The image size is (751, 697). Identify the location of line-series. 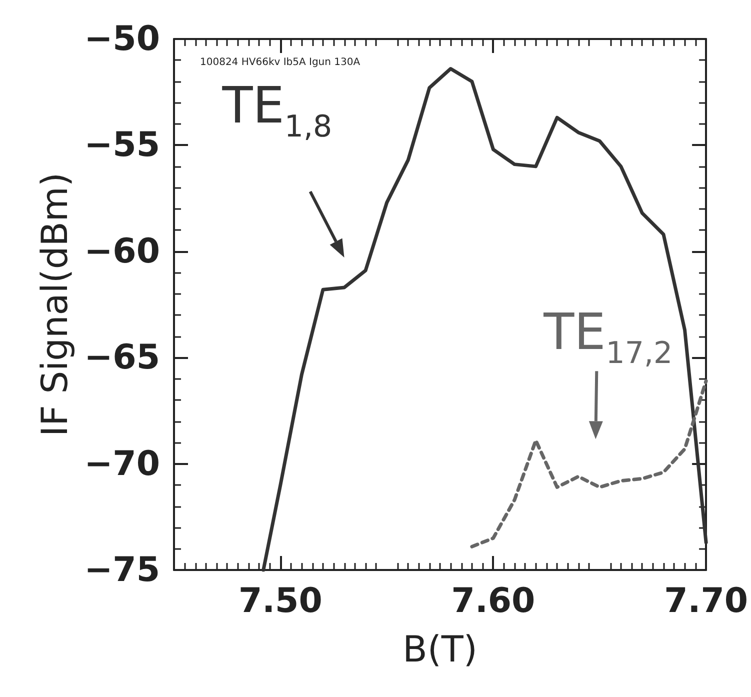
(589, 463).